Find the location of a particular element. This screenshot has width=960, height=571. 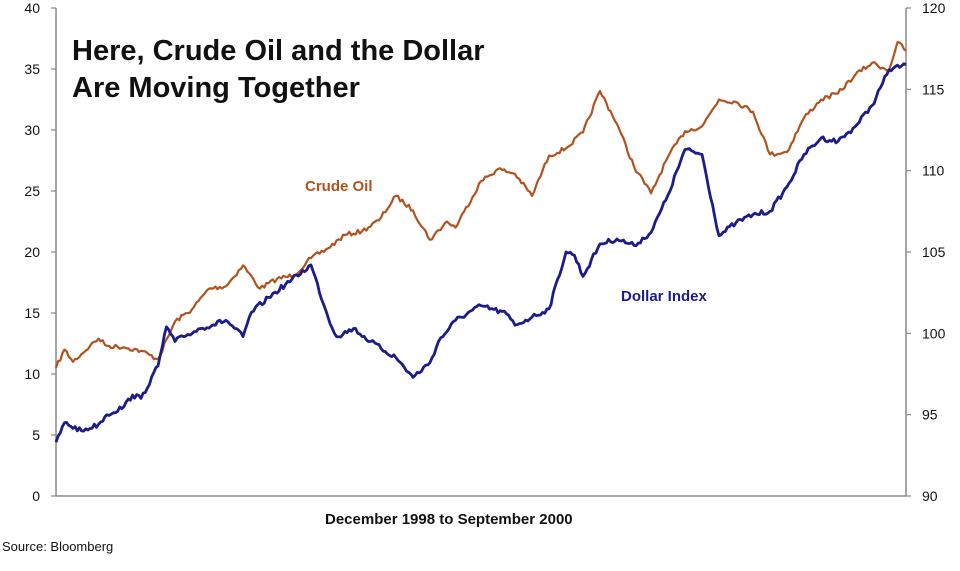

left-tick-label: 25 is located at coordinates (32, 191).